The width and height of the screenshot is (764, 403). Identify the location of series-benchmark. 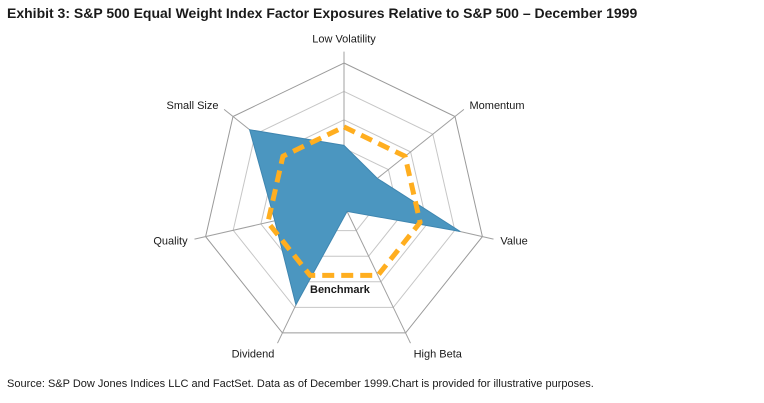
(344, 201).